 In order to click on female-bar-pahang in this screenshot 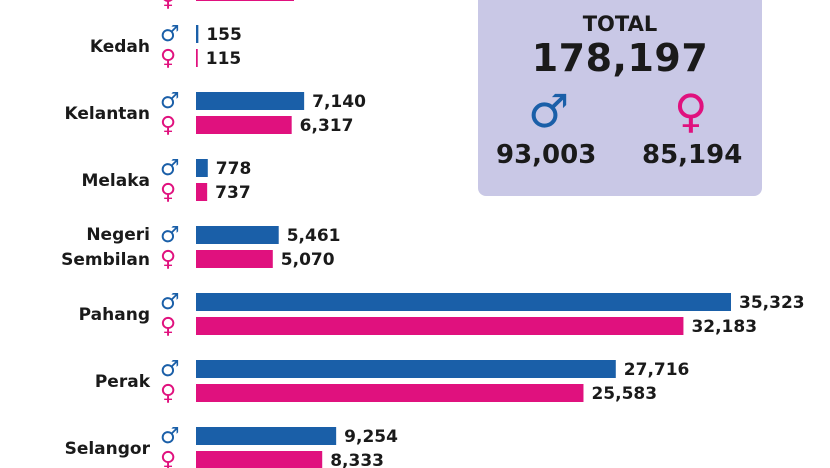, I will do `click(440, 326)`.